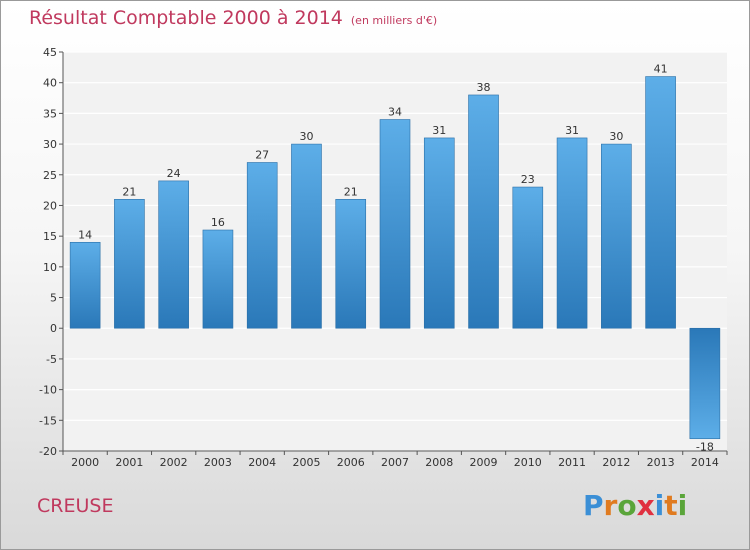 This screenshot has height=550, width=750. What do you see at coordinates (50, 205) in the screenshot?
I see `y-tick-label: 20` at bounding box center [50, 205].